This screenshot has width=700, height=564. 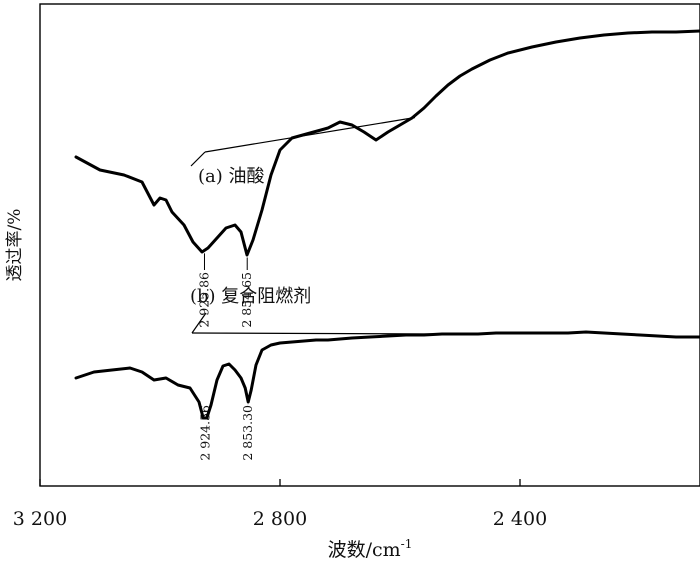 What do you see at coordinates (231, 176) in the screenshot?
I see `series-label-a: (a) 油酸` at bounding box center [231, 176].